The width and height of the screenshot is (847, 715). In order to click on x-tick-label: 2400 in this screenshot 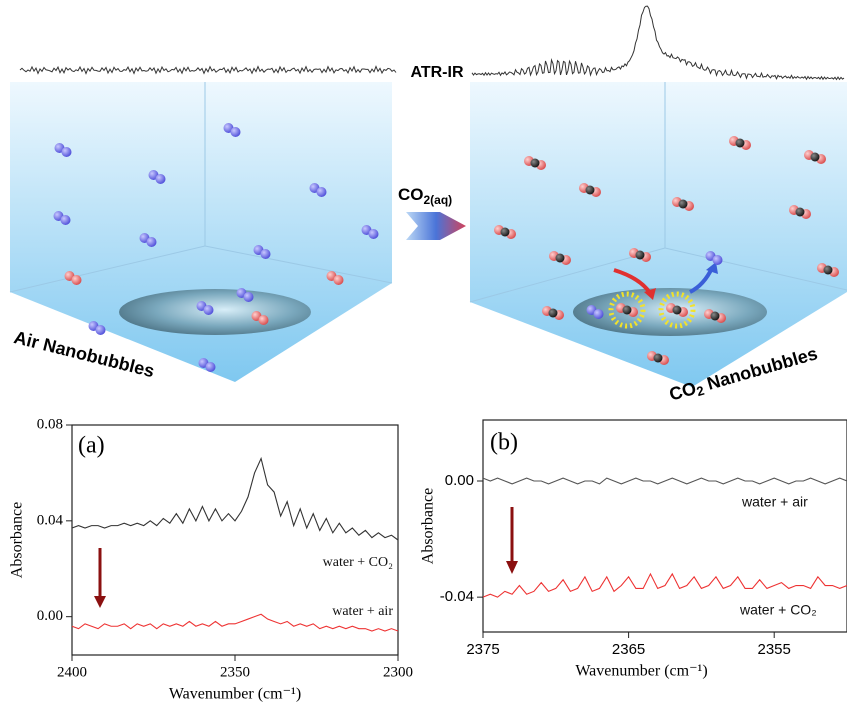, I will do `click(72, 672)`.